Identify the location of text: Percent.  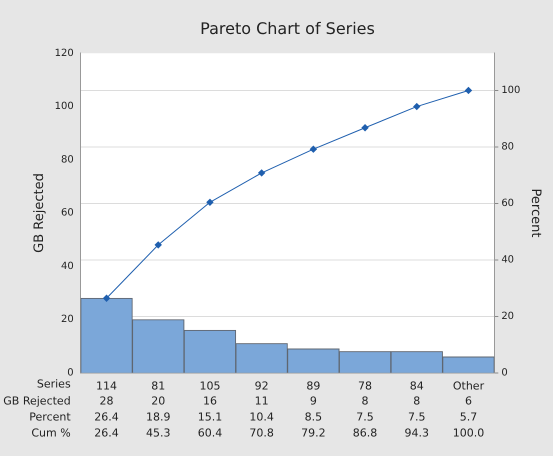
(50, 417).